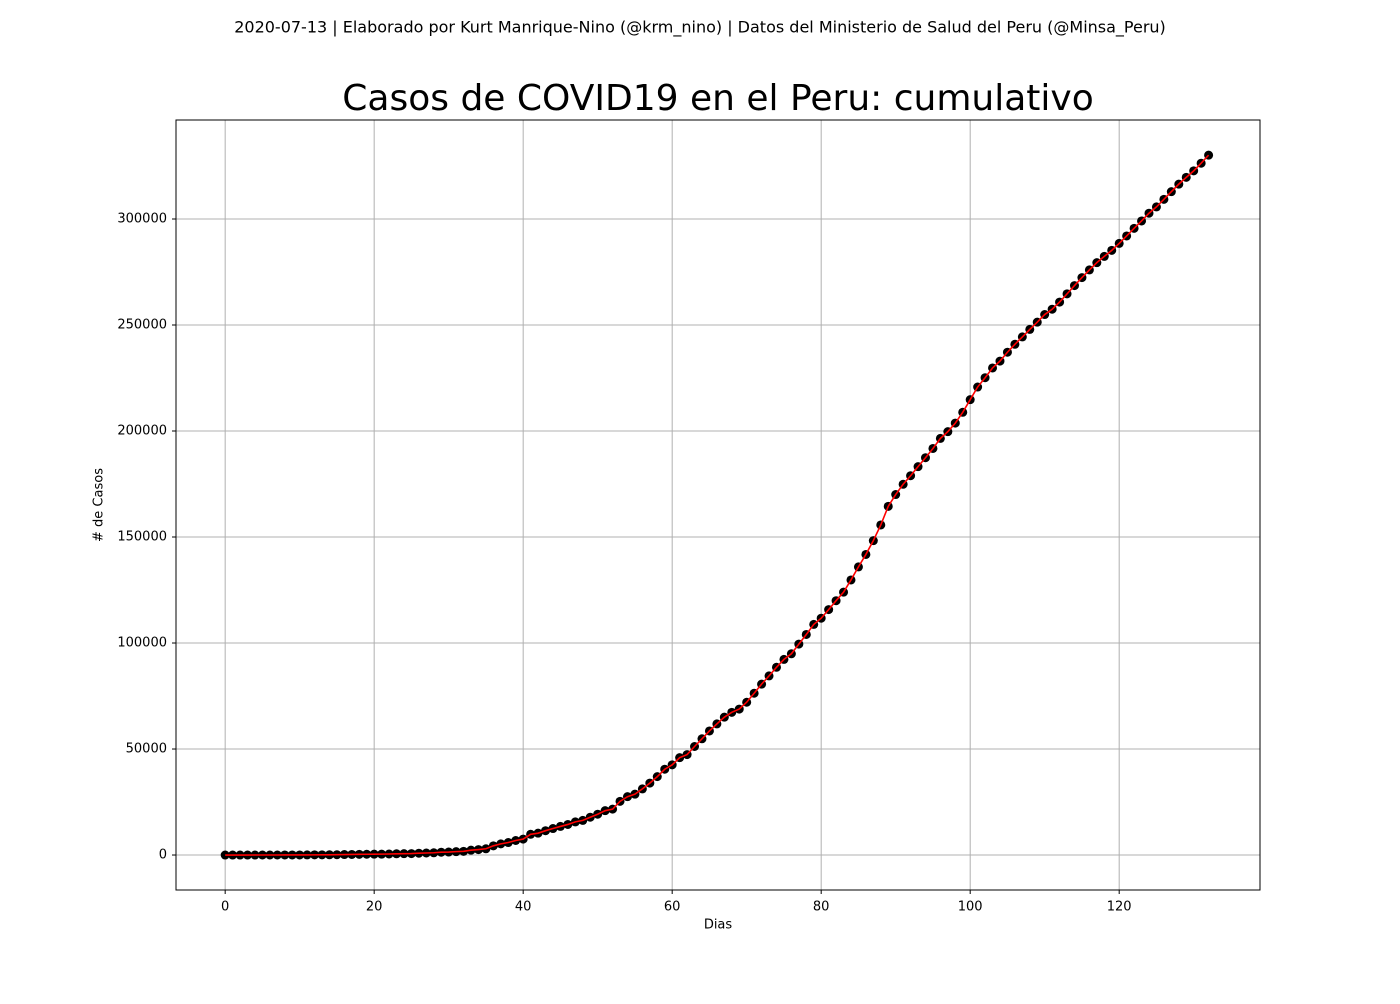  Describe the element at coordinates (142, 431) in the screenshot. I see `y-tick-label: 200000` at that location.